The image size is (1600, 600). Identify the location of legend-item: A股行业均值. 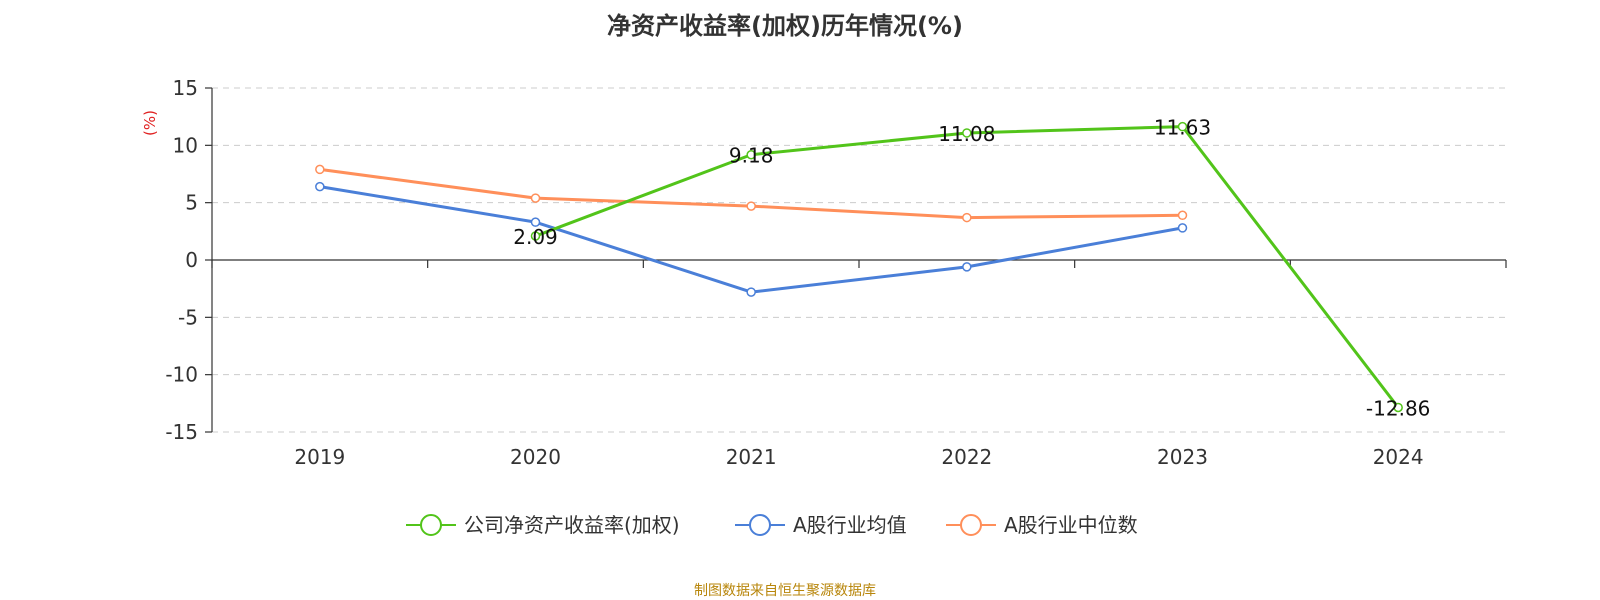
(821, 525).